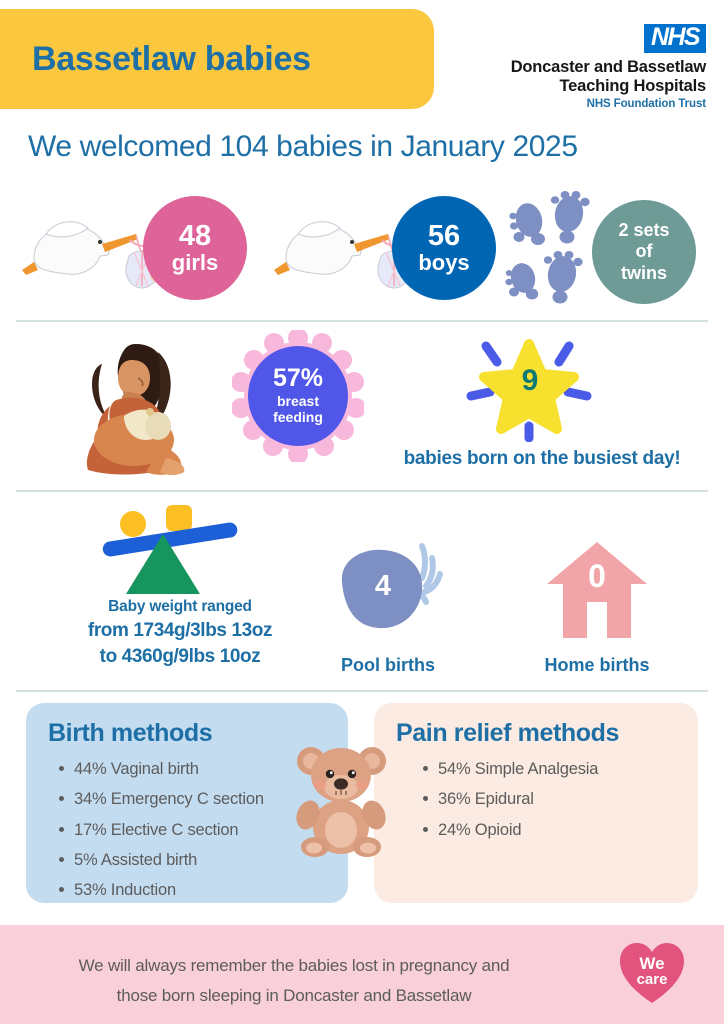  I want to click on breastfeeding-badge: 57% breast feeding, so click(298, 396).